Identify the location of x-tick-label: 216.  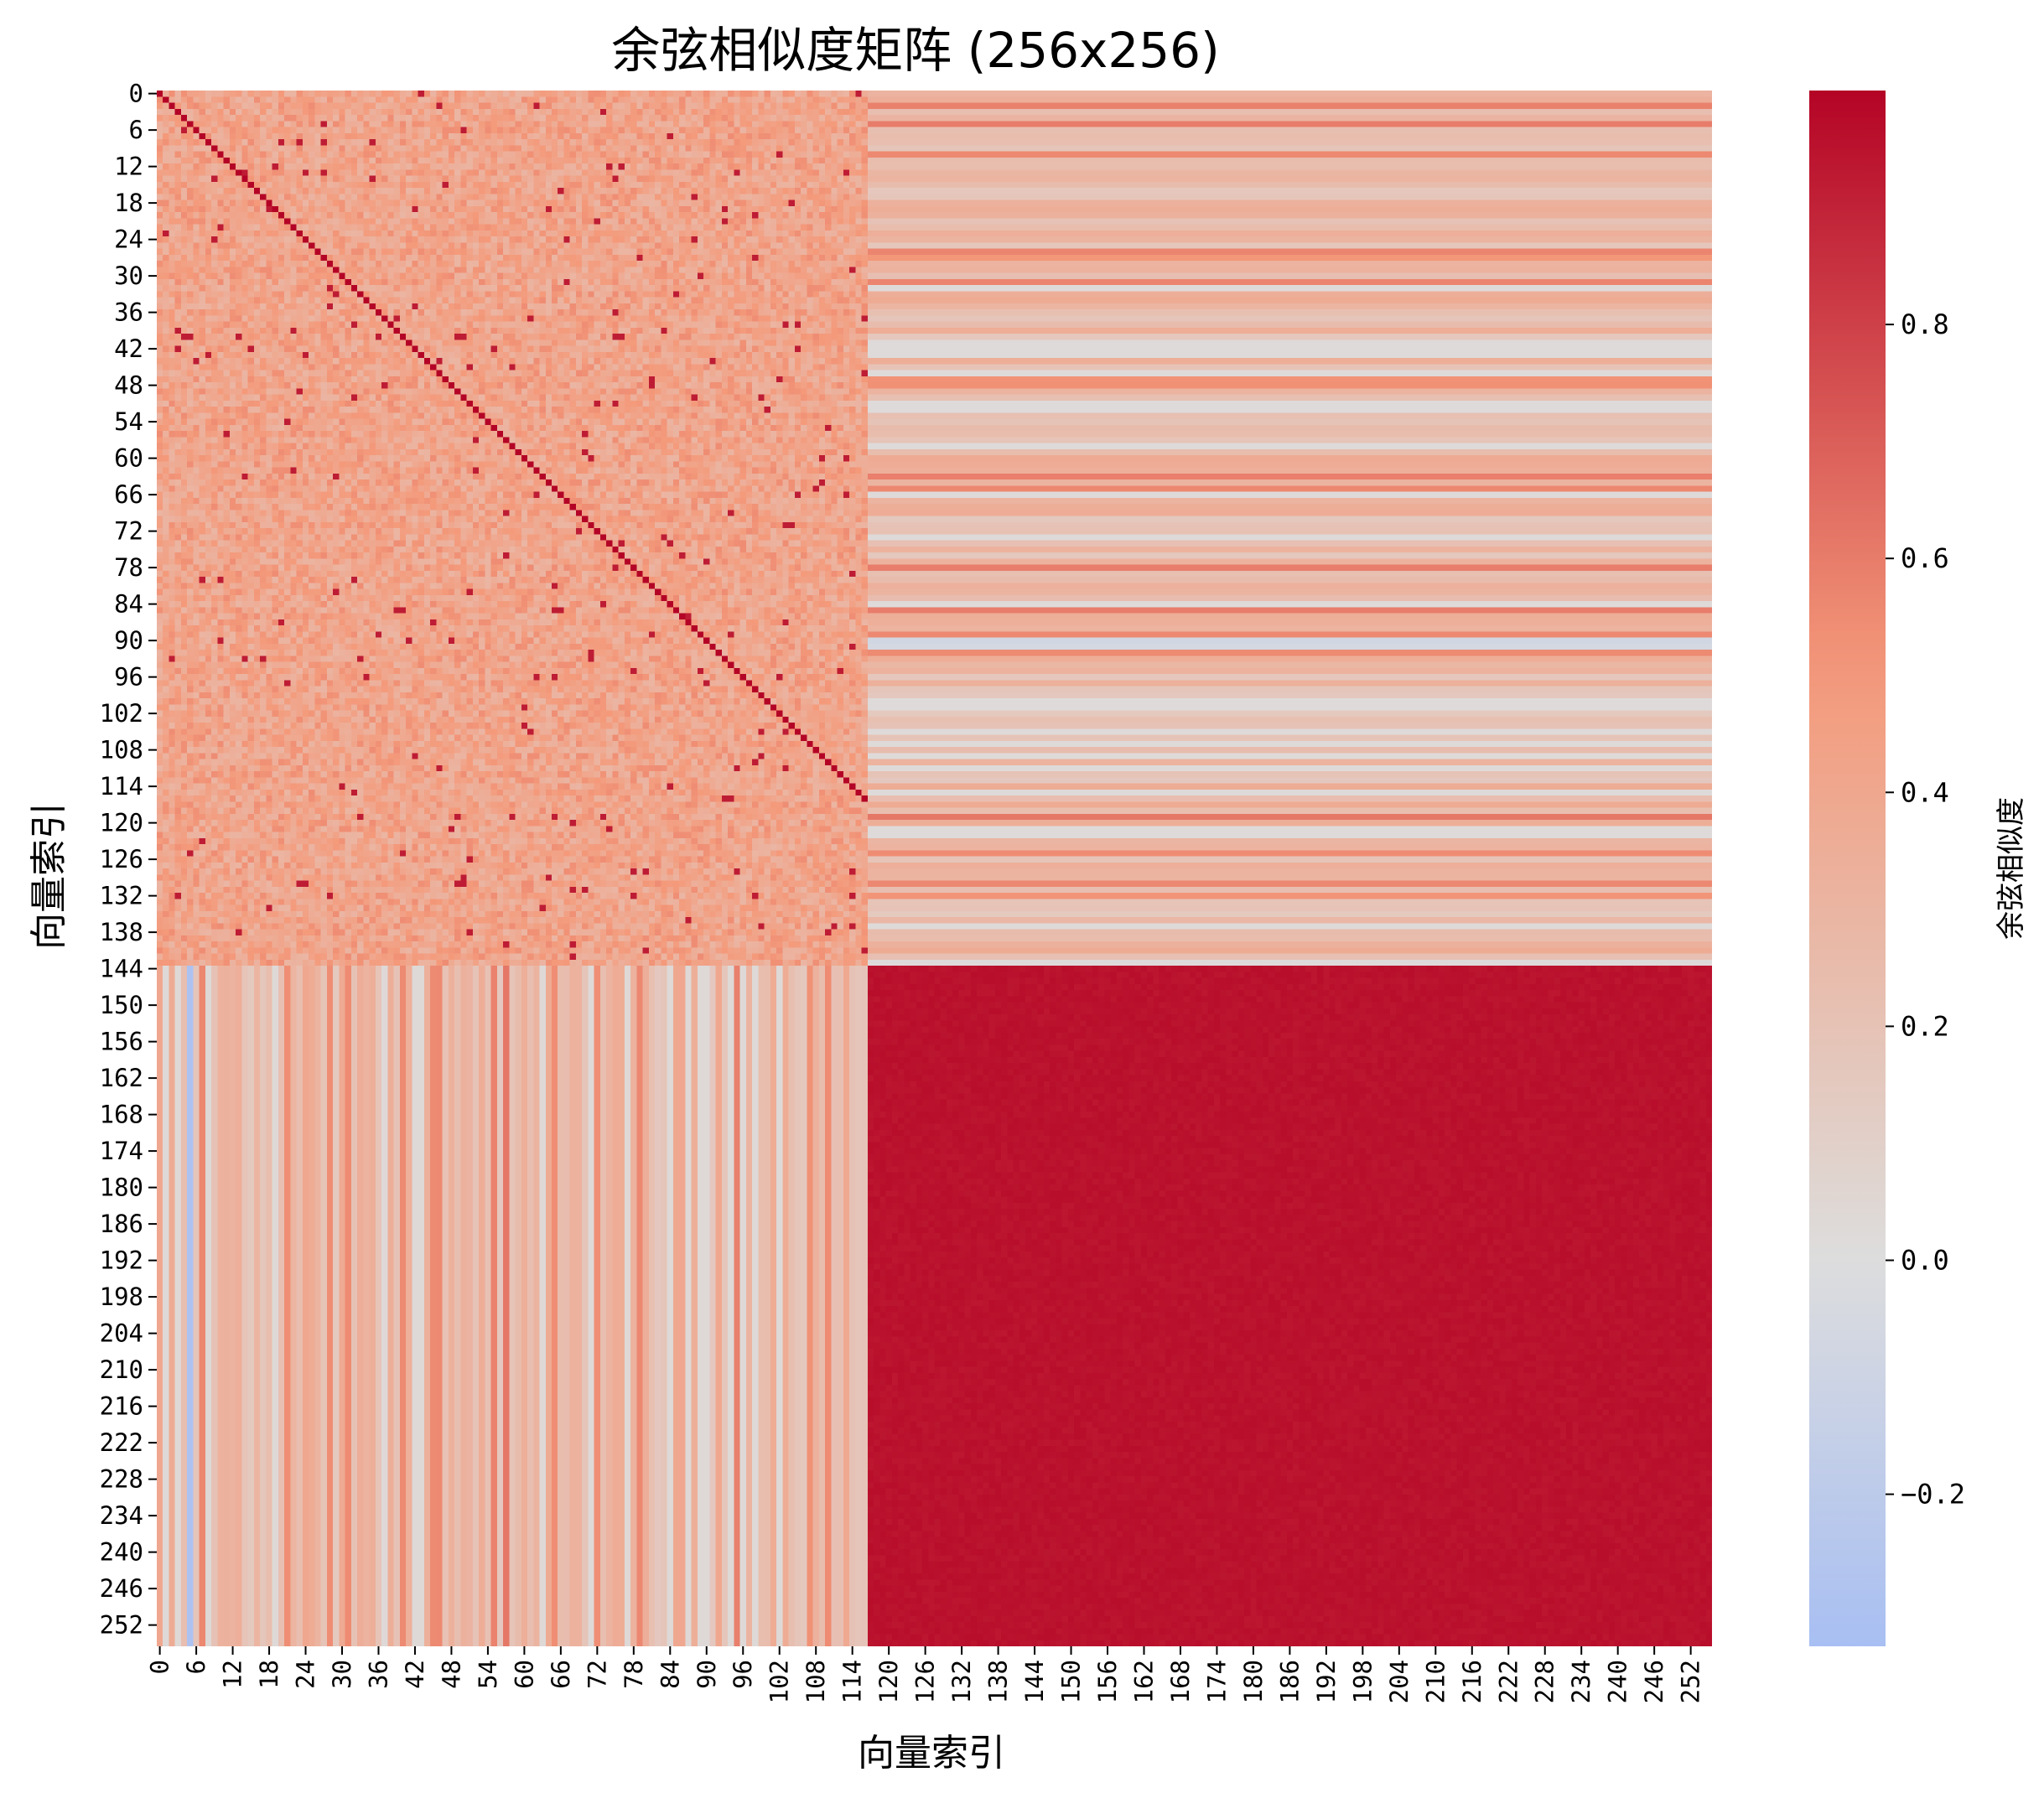
(1472, 1681).